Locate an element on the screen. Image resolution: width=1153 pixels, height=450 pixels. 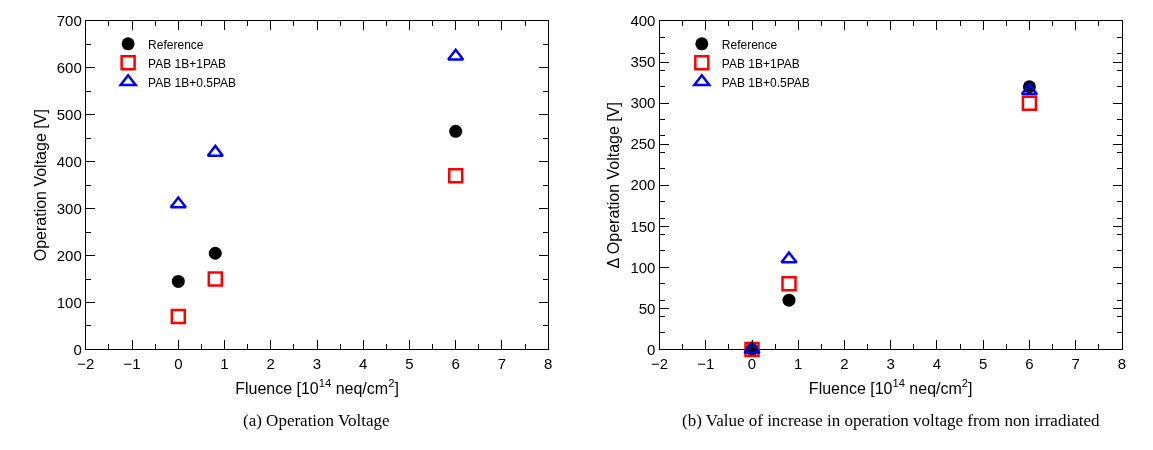
y-tick-label: 150 is located at coordinates (643, 226).